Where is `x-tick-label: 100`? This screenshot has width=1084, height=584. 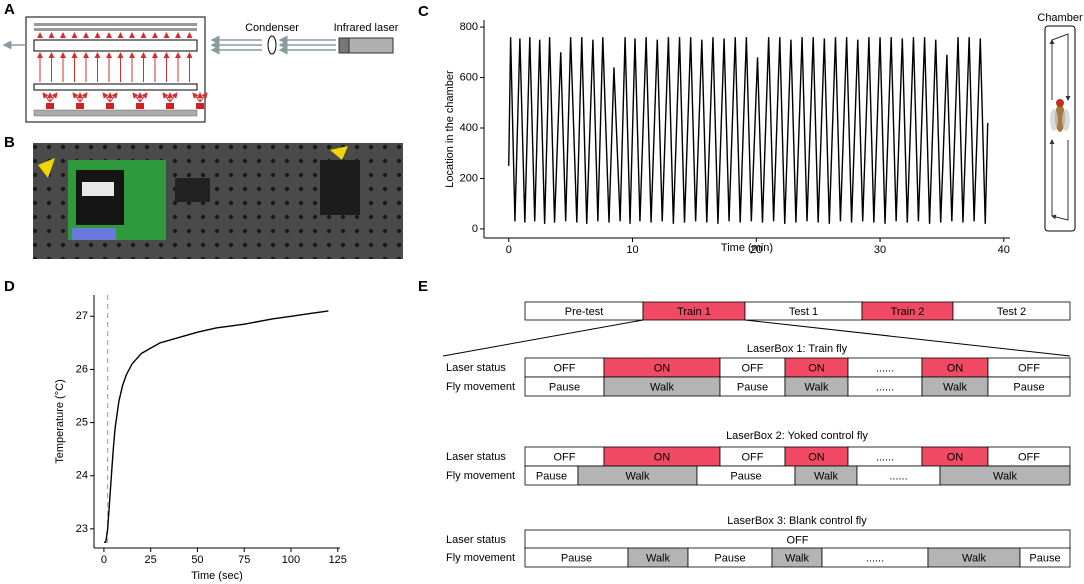 x-tick-label: 100 is located at coordinates (291, 560).